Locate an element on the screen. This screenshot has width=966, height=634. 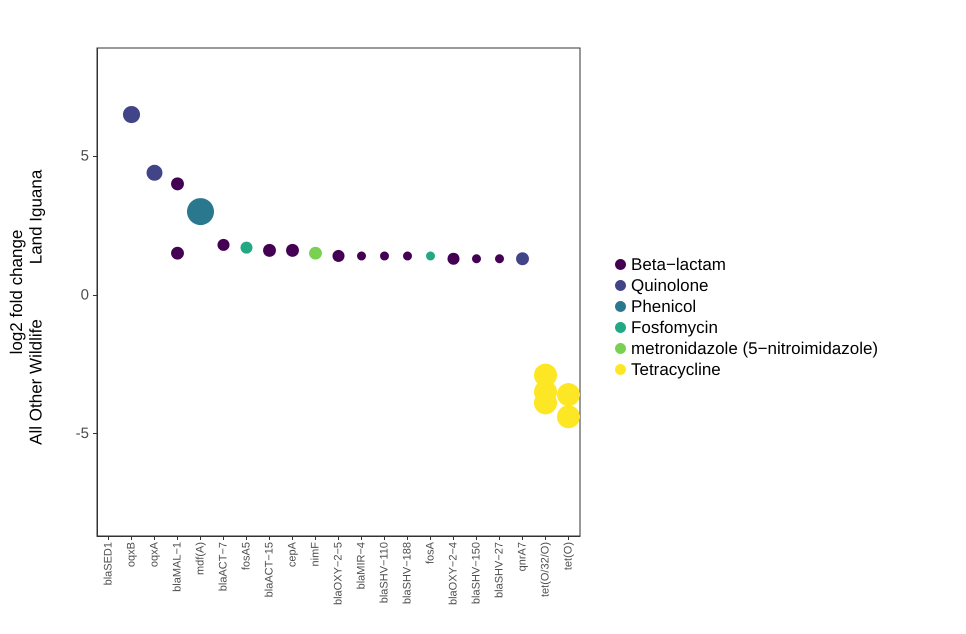
text: Land Iguana is located at coordinates (36, 216).